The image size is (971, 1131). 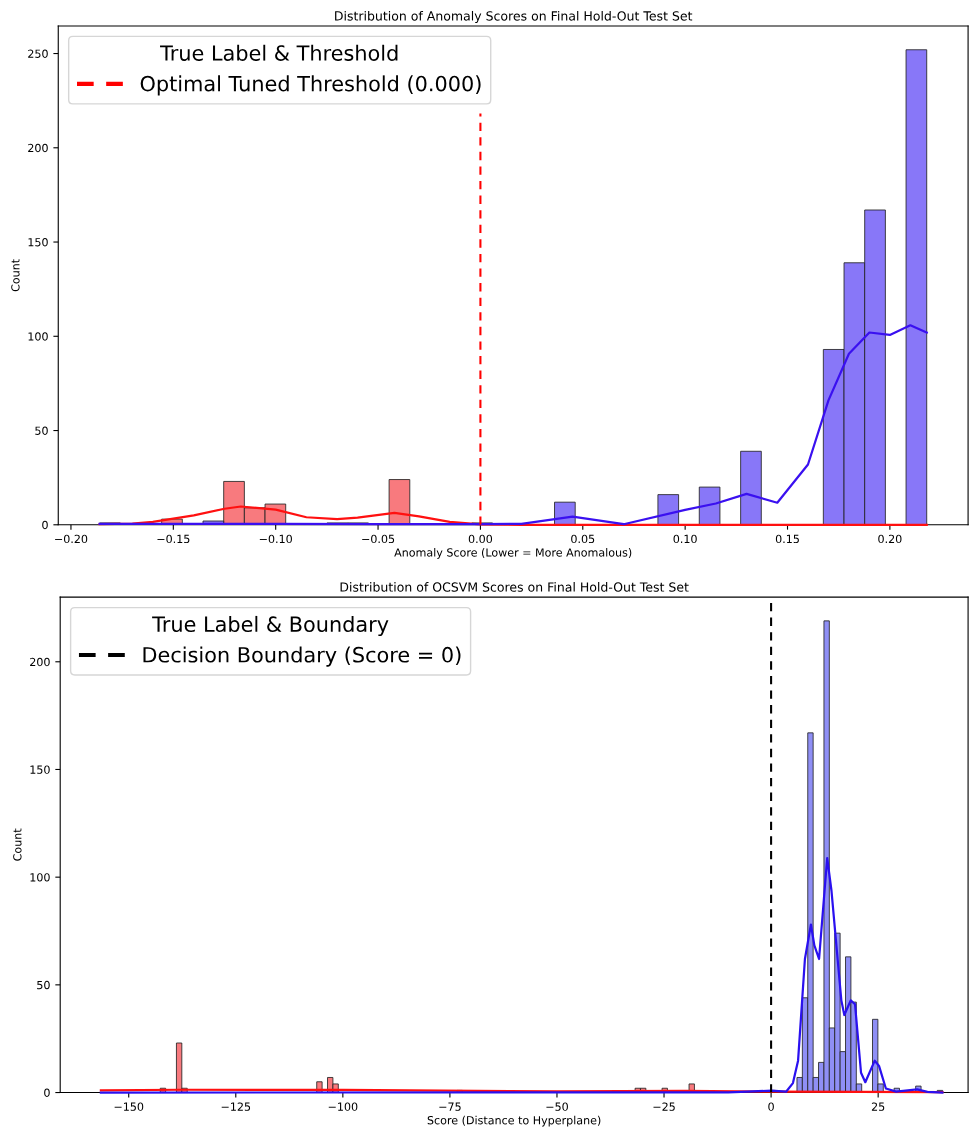 I want to click on x-tick-label: −0.05, so click(x=378, y=539).